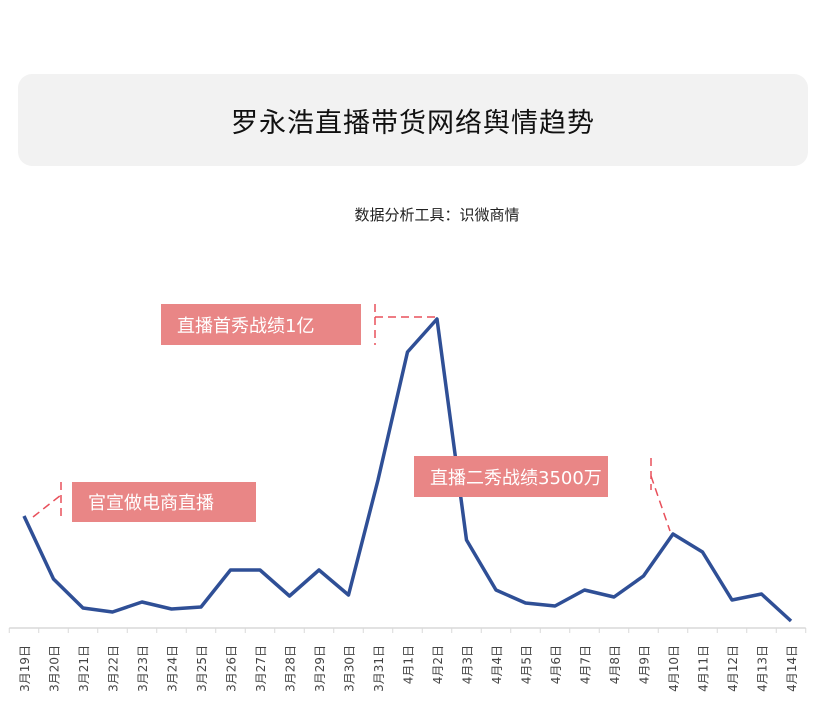 This screenshot has width=824, height=720. What do you see at coordinates (320, 668) in the screenshot?
I see `x-tick-label: 3月29日` at bounding box center [320, 668].